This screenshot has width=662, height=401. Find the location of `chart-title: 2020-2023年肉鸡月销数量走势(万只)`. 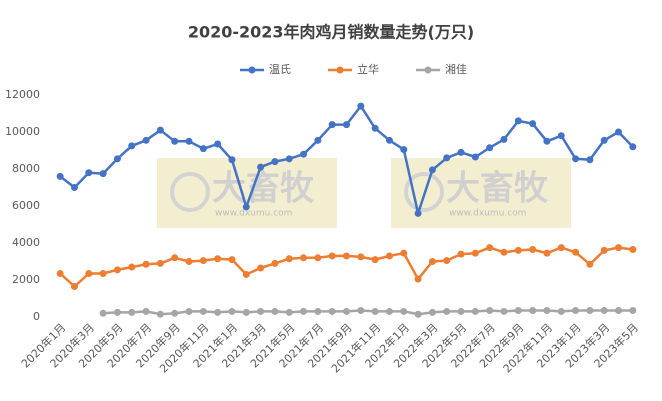

chart-title: 2020-2023年肉鸡月销数量走势(万只) is located at coordinates (331, 32).